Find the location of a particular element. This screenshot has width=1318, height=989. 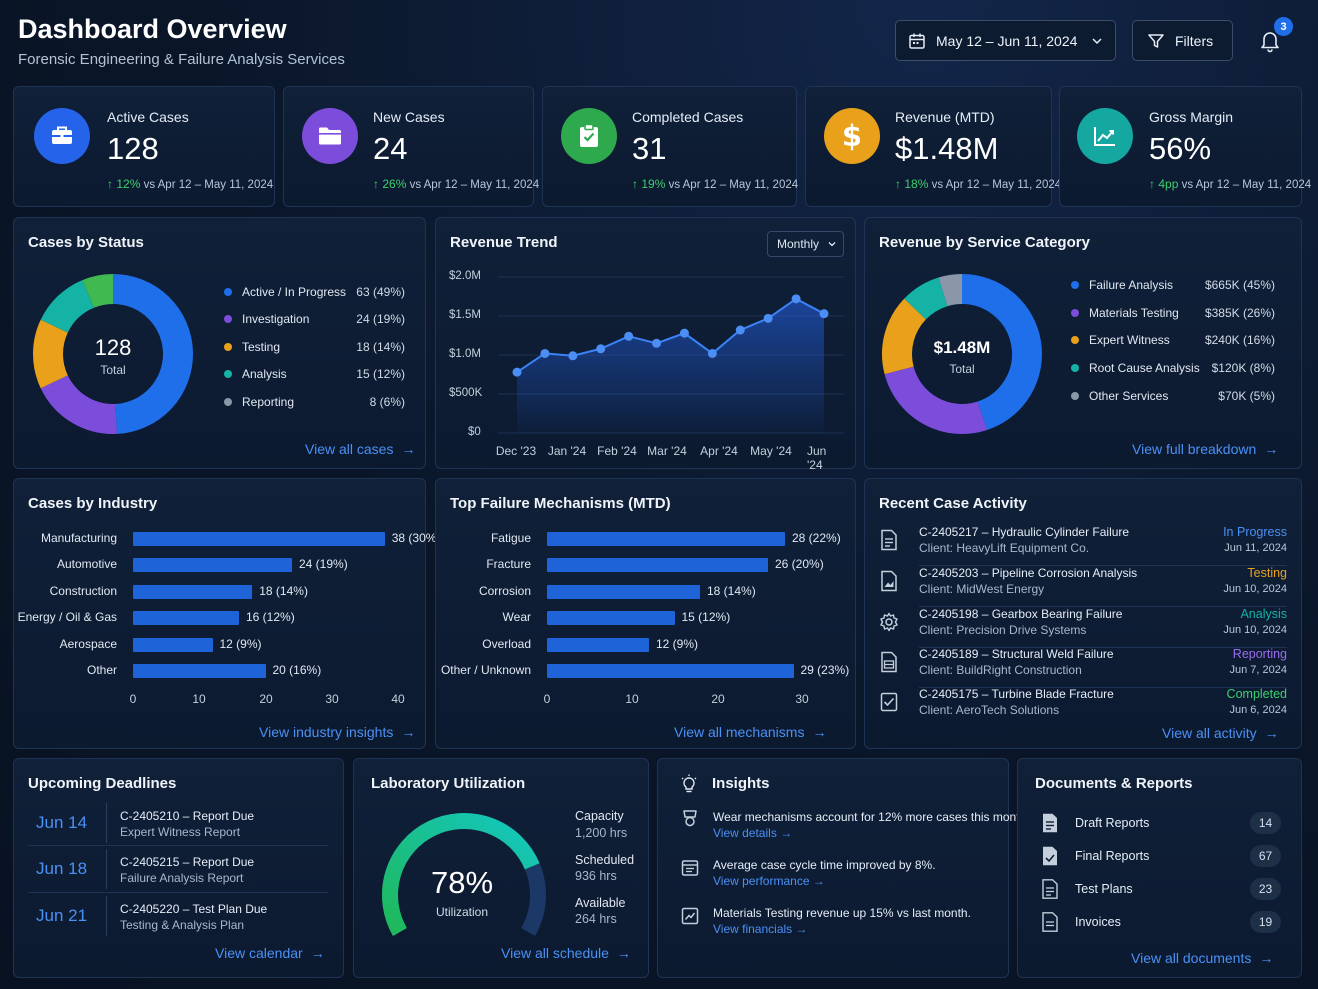

legend-item: Other Services is located at coordinates (1119, 396).